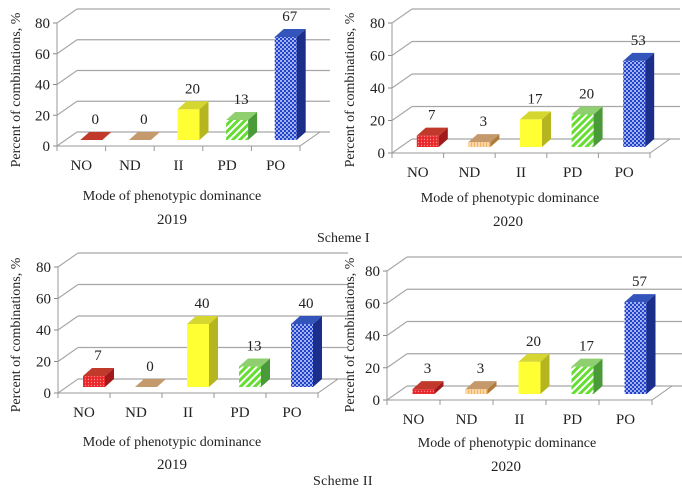  Describe the element at coordinates (587, 347) in the screenshot. I see `data-label: 17` at that location.